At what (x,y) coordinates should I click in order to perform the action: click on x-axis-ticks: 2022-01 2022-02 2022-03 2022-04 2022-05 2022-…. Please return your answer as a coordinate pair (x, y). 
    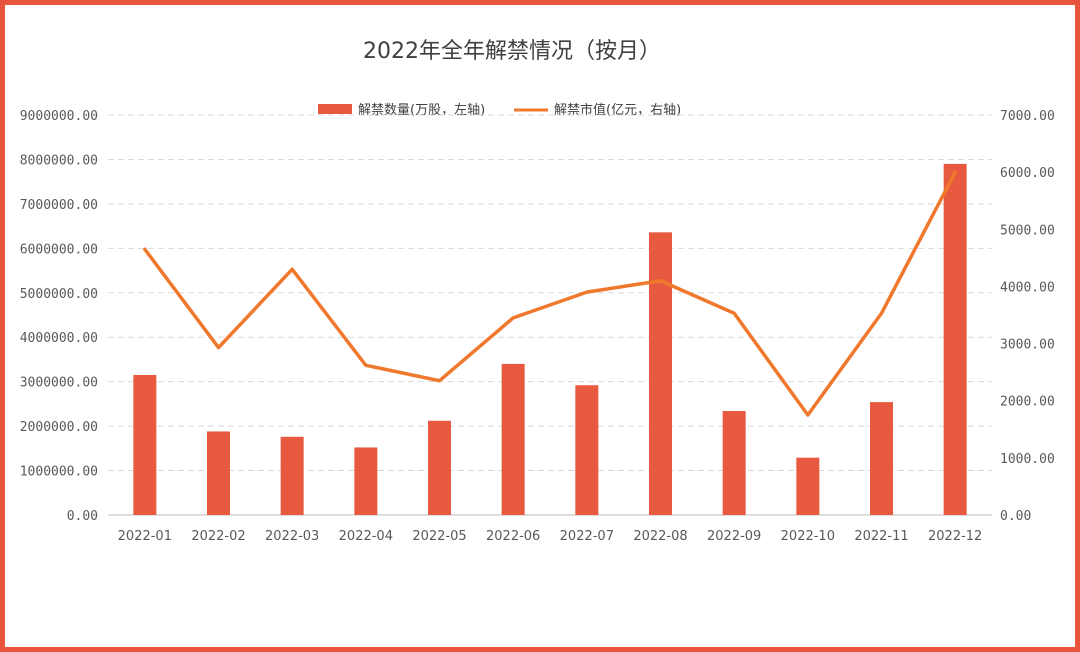
    Looking at the image, I should click on (550, 536).